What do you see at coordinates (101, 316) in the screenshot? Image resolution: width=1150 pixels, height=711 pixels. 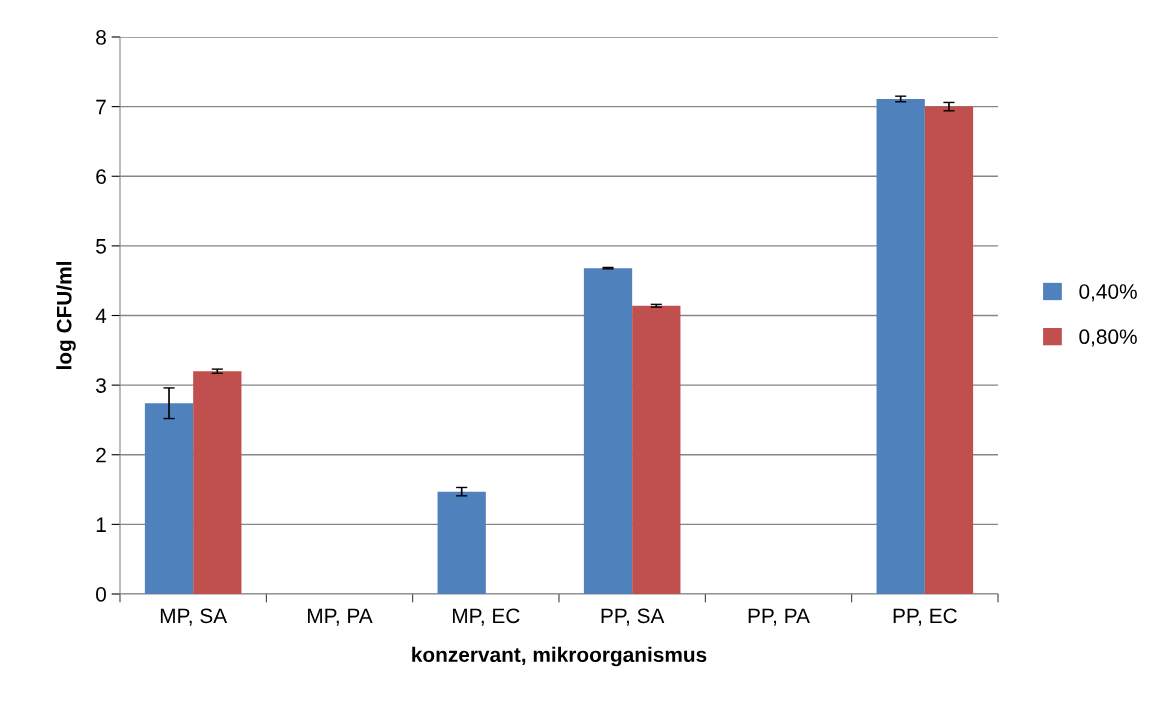 I see `y-tick-label: 4` at bounding box center [101, 316].